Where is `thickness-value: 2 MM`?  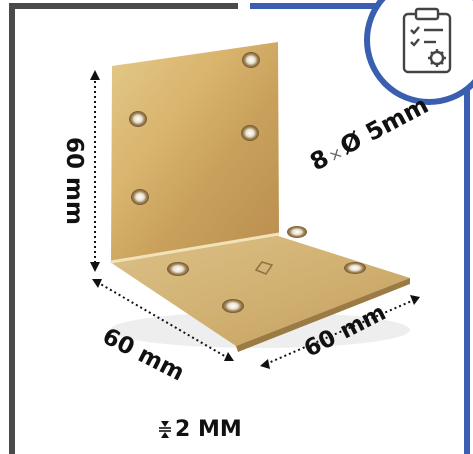 thickness-value: 2 MM is located at coordinates (208, 429).